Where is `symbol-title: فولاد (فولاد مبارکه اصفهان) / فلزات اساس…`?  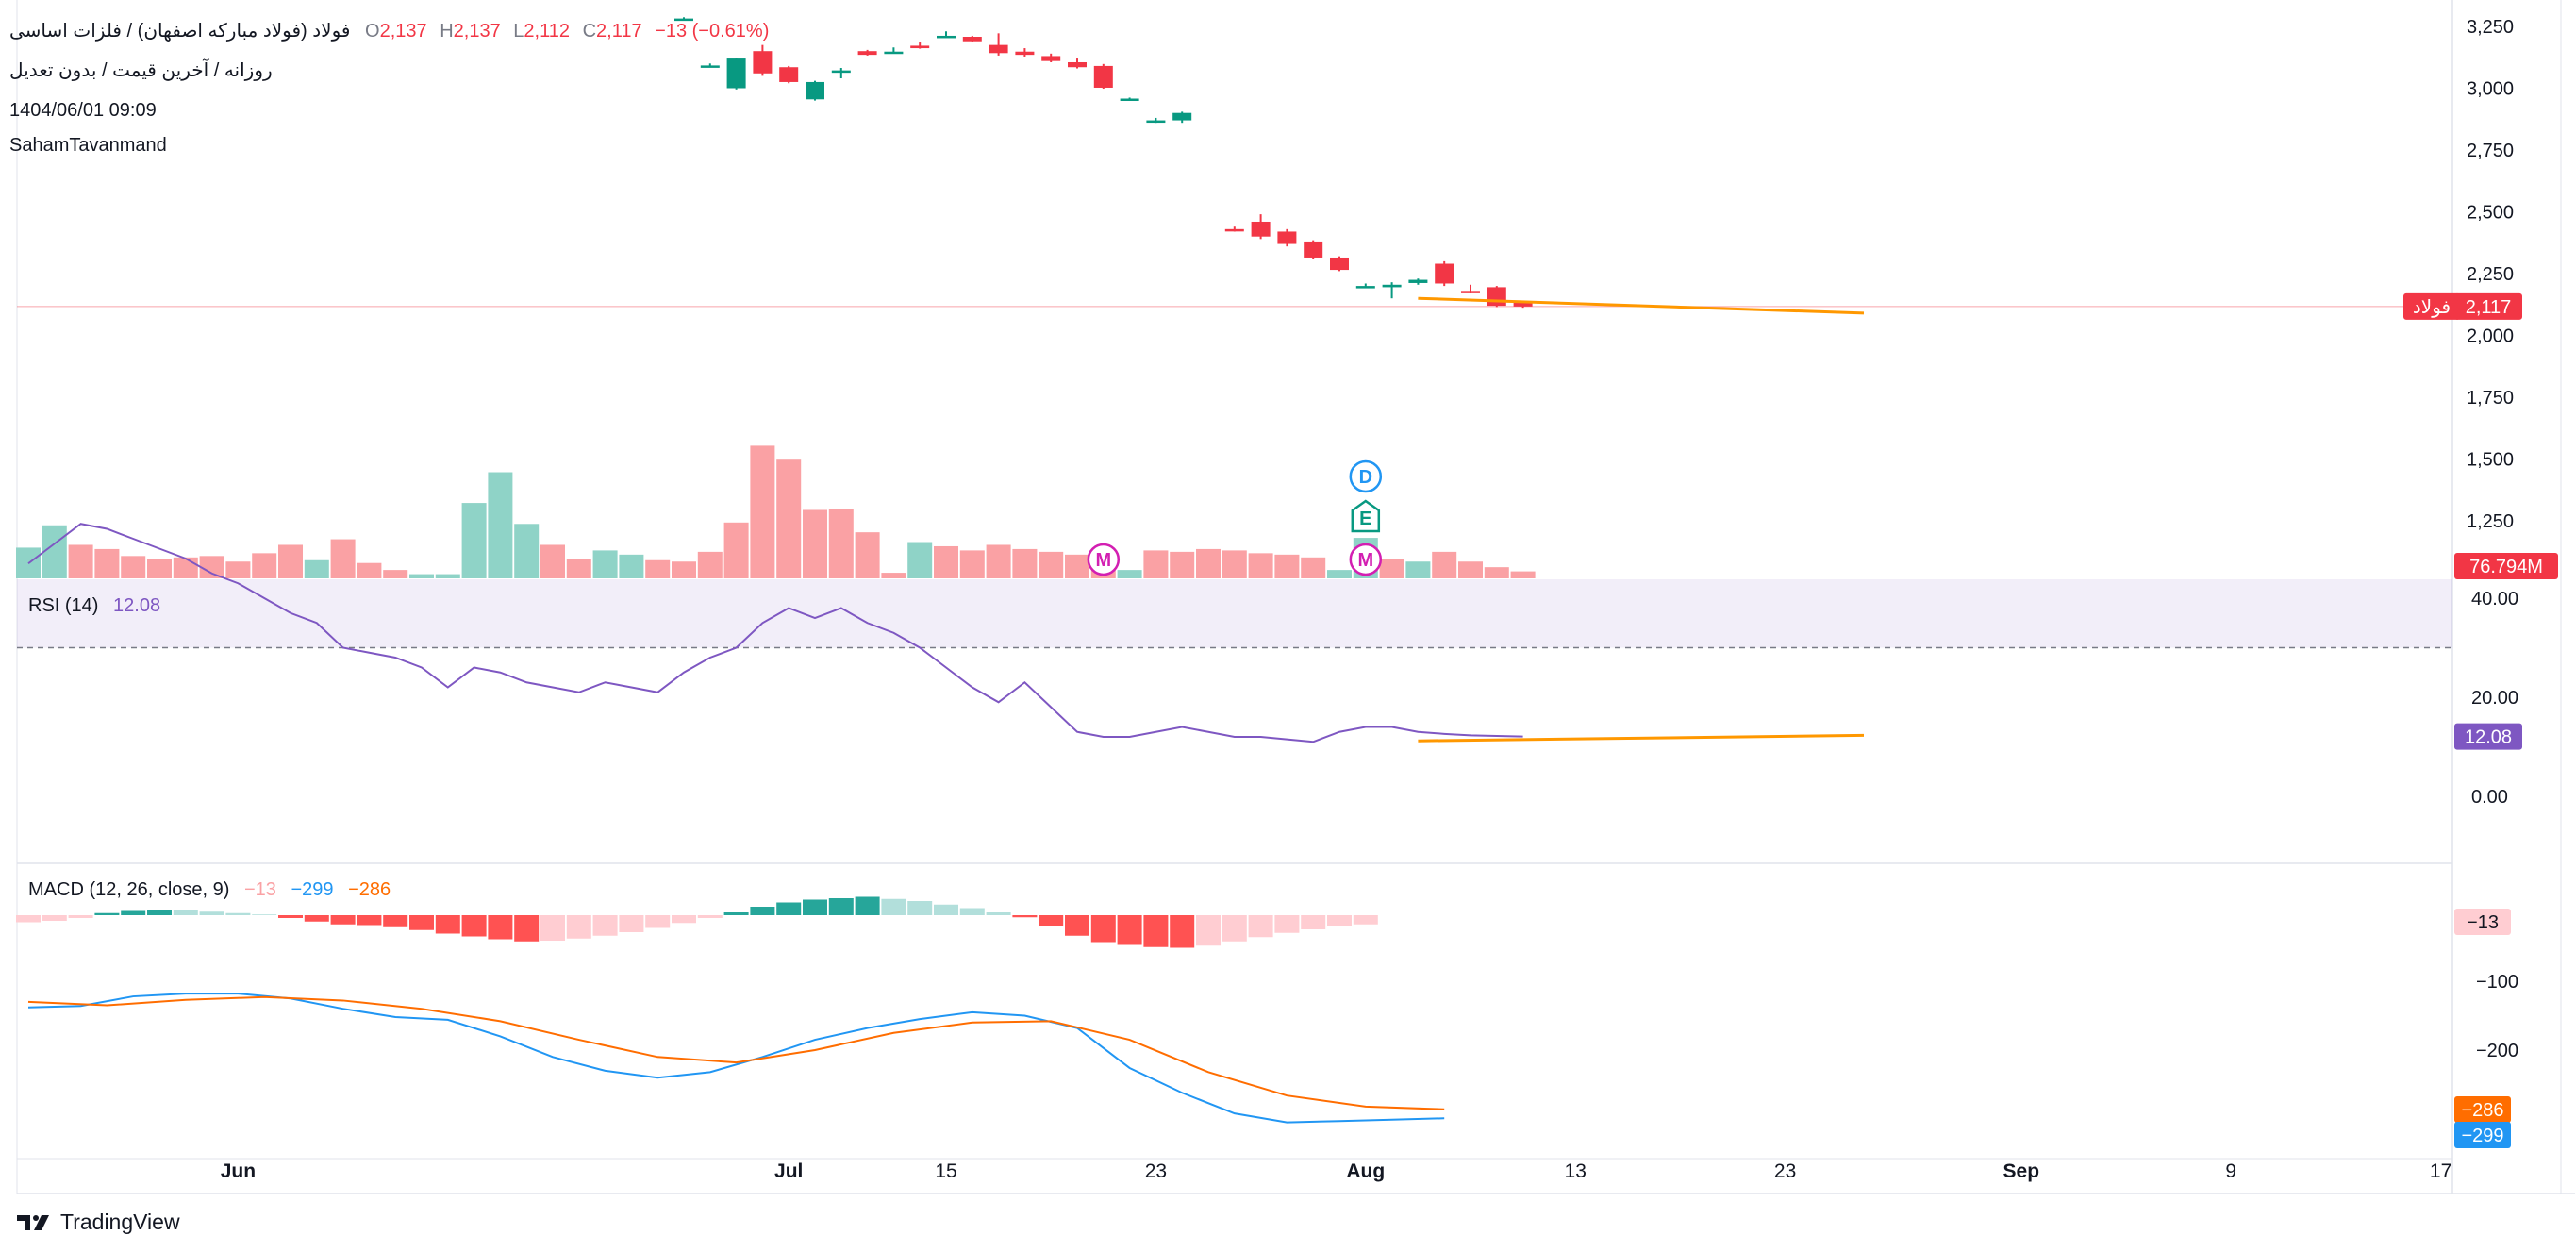
symbol-title: فولاد (فولاد مبارکه اصفهان) / فلزات اساس… is located at coordinates (180, 31).